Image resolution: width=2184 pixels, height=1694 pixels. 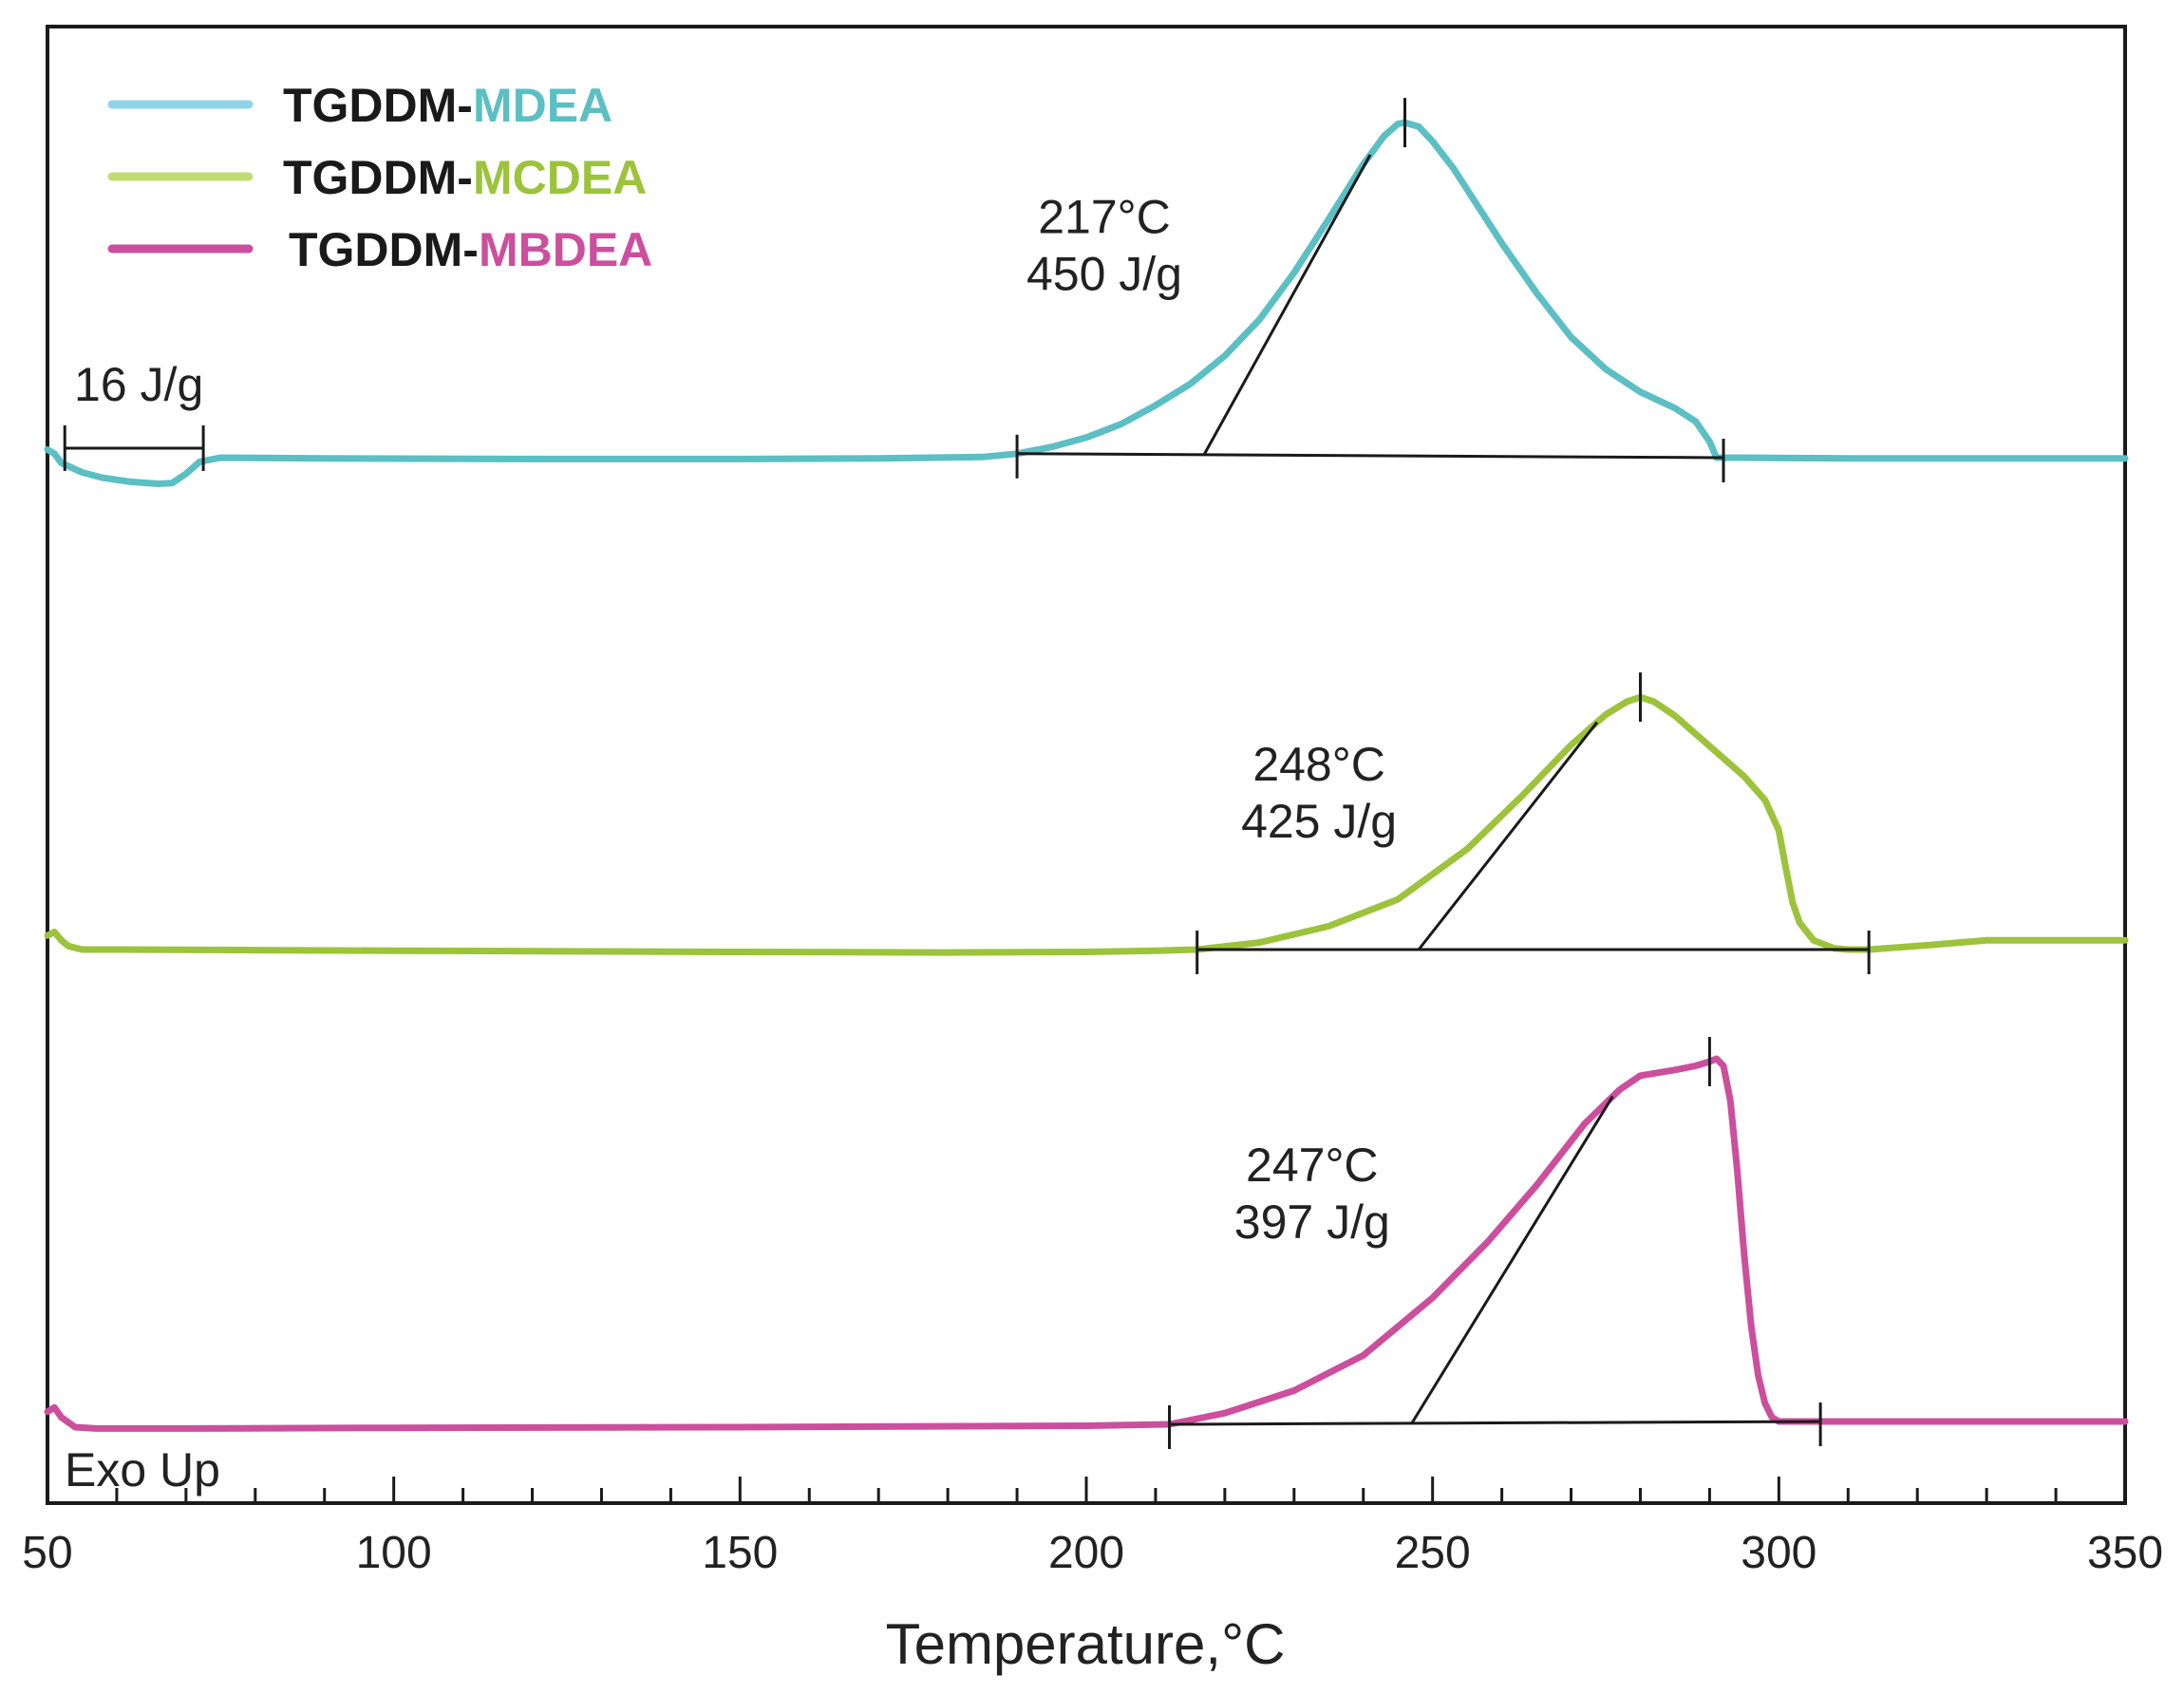 I want to click on x-axis-title: Temperature,°C, so click(x=1086, y=1644).